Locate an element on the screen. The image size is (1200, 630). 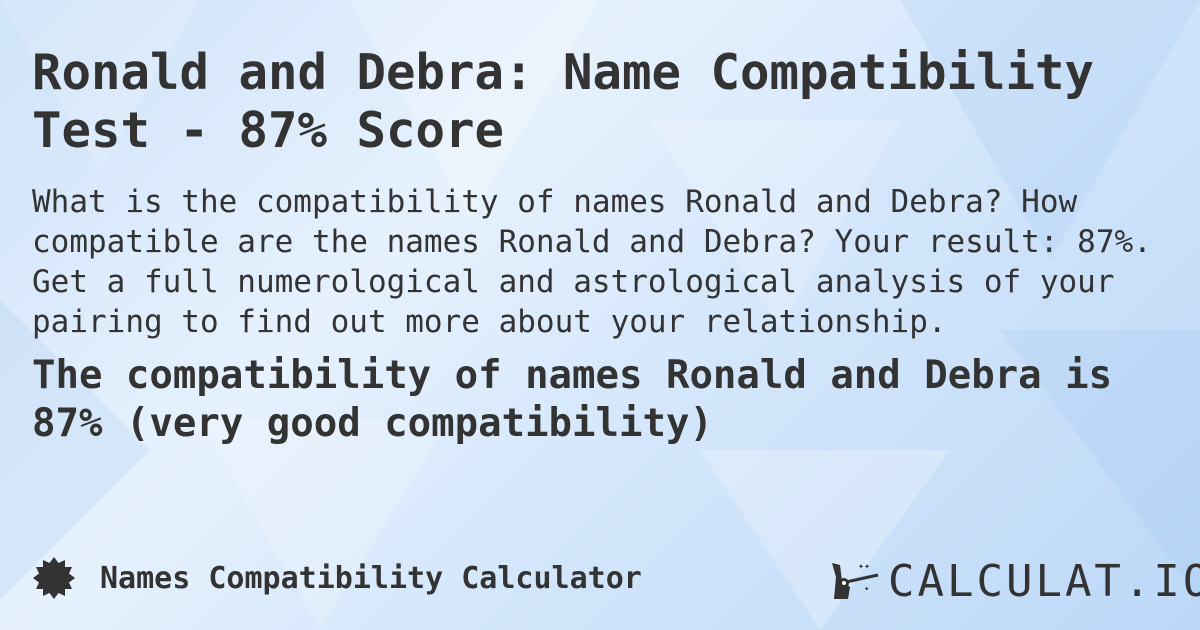
magic-wand-hand-icon: ✦✦ ✦ is located at coordinates (855, 580).